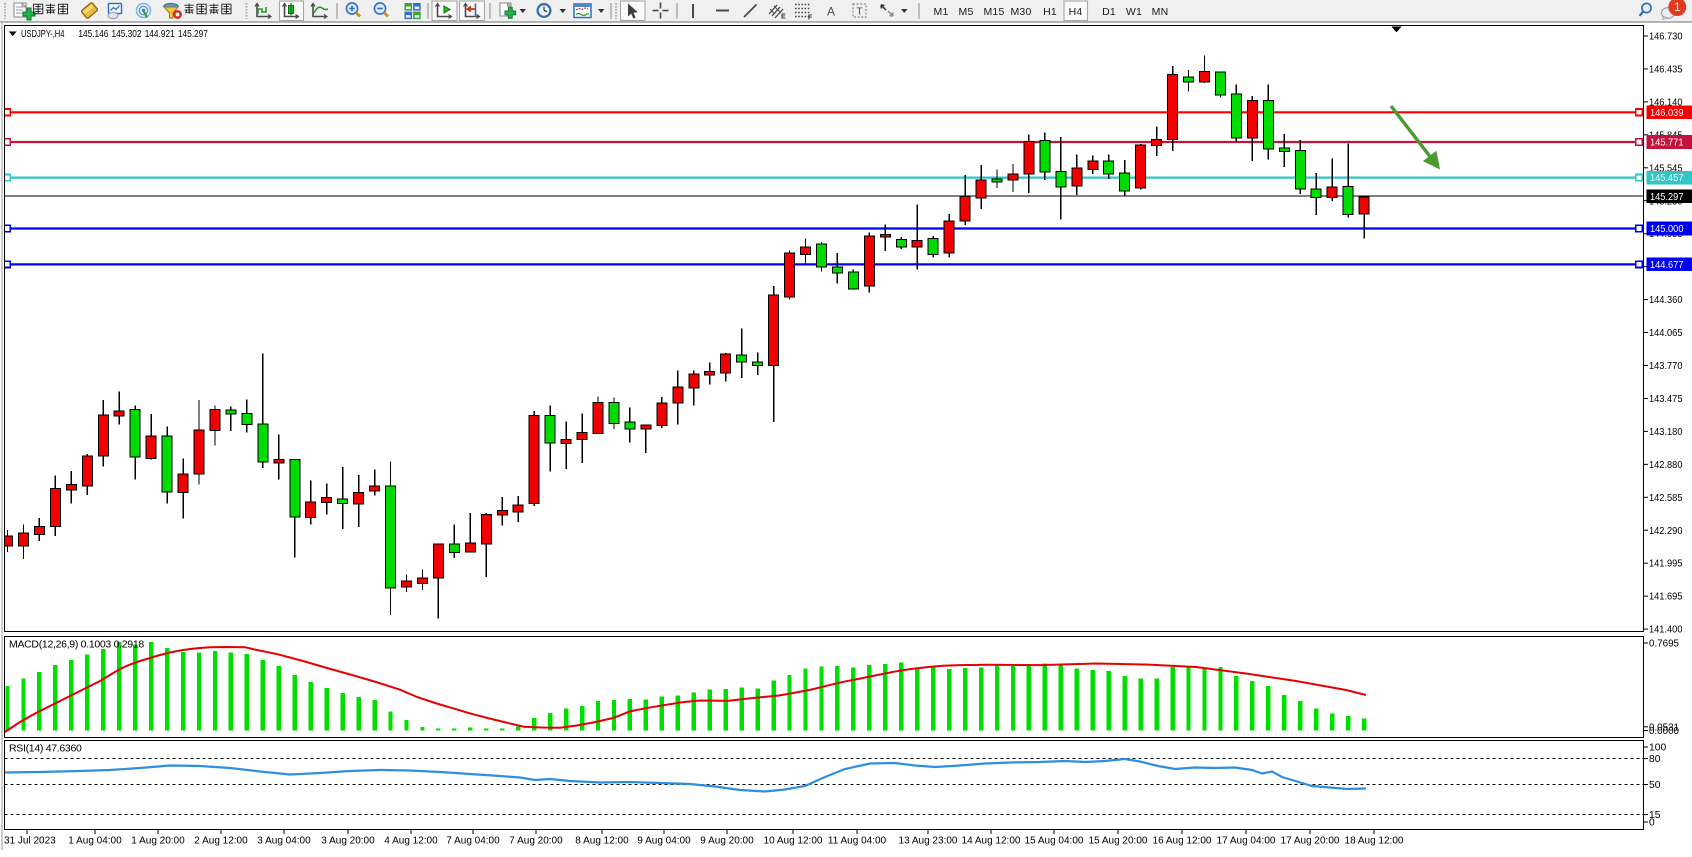  I want to click on svg-text: 11 Aug 04:00, so click(857, 841).